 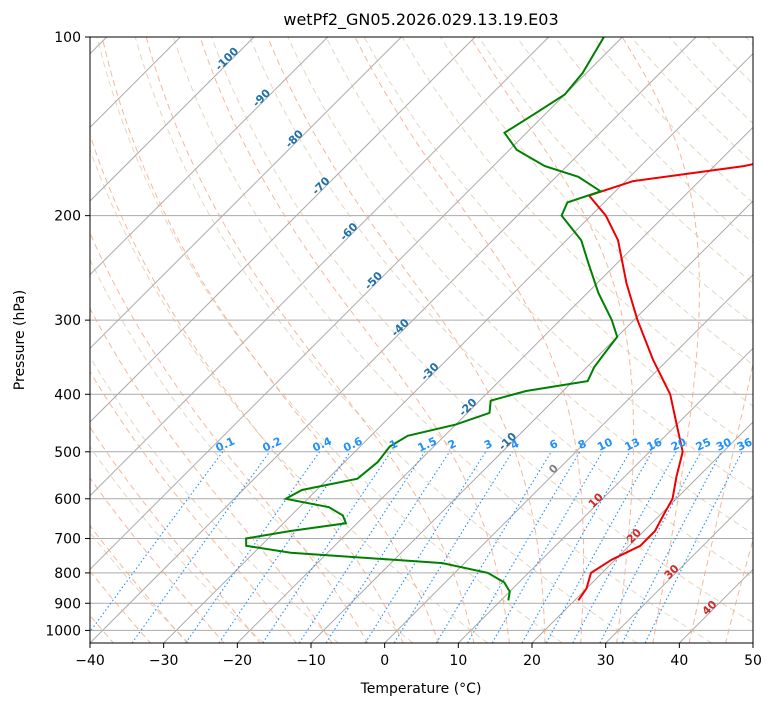 I want to click on isotherm-label: -100, so click(x=227, y=59).